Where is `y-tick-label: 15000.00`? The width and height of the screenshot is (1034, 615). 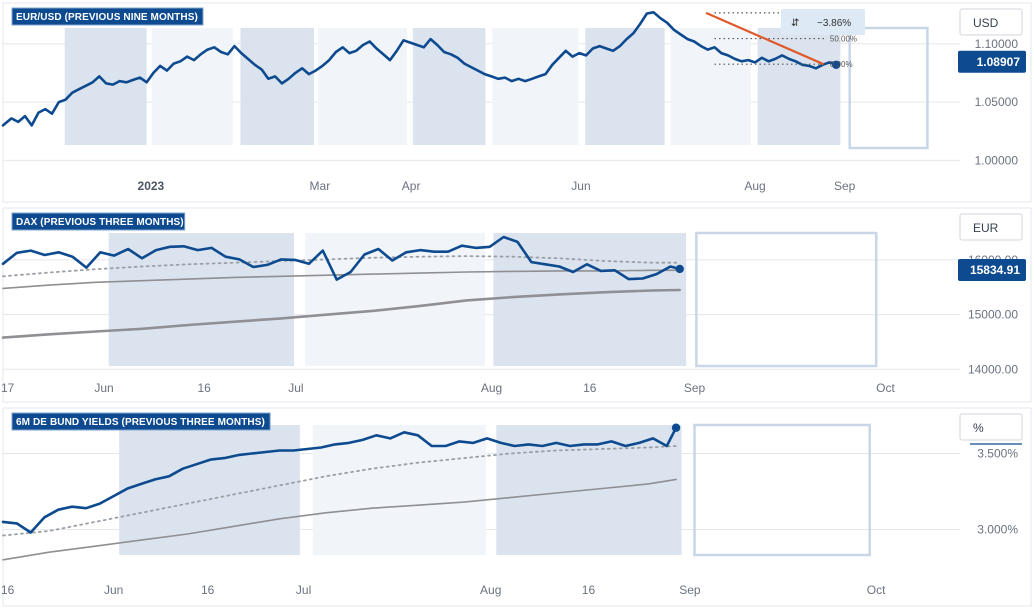 y-tick-label: 15000.00 is located at coordinates (993, 315).